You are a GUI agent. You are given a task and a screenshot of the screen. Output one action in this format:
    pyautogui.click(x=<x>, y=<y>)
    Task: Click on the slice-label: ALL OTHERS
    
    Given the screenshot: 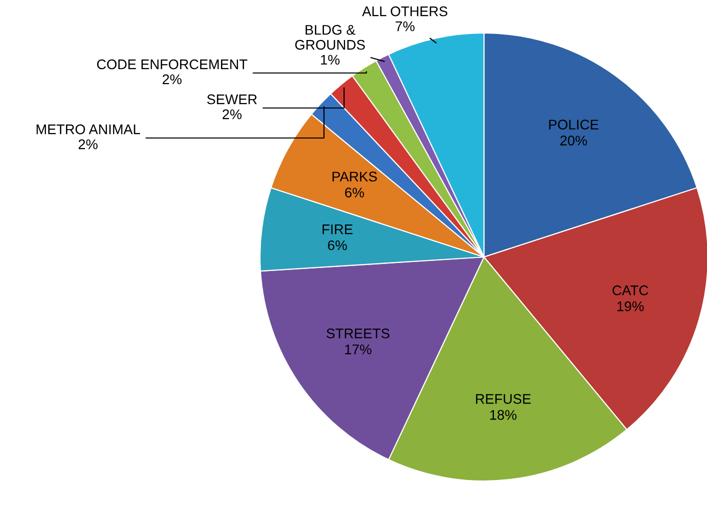 What is the action you would take?
    pyautogui.click(x=405, y=11)
    